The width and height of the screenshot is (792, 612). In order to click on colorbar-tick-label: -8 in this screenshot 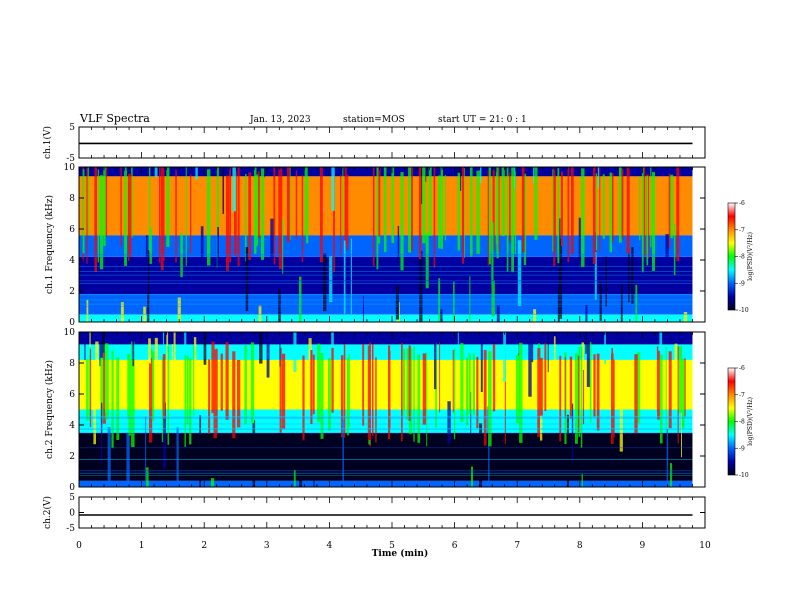, I will do `click(742, 257)`.